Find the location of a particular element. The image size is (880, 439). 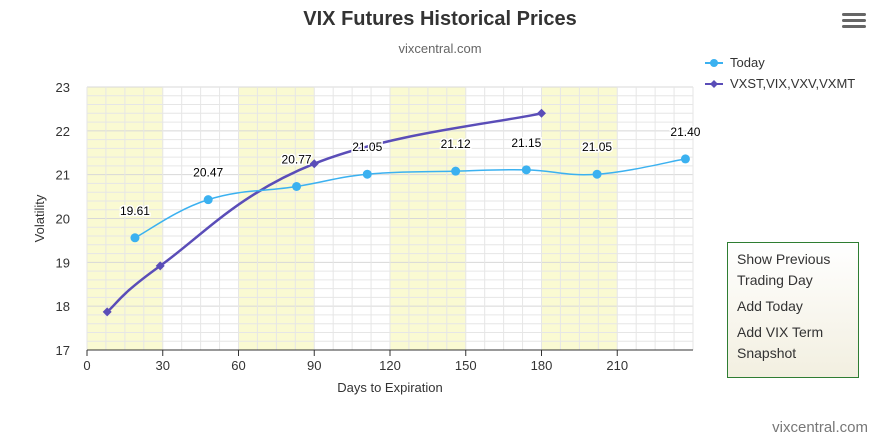

x-tick-label: 180 is located at coordinates (542, 365).